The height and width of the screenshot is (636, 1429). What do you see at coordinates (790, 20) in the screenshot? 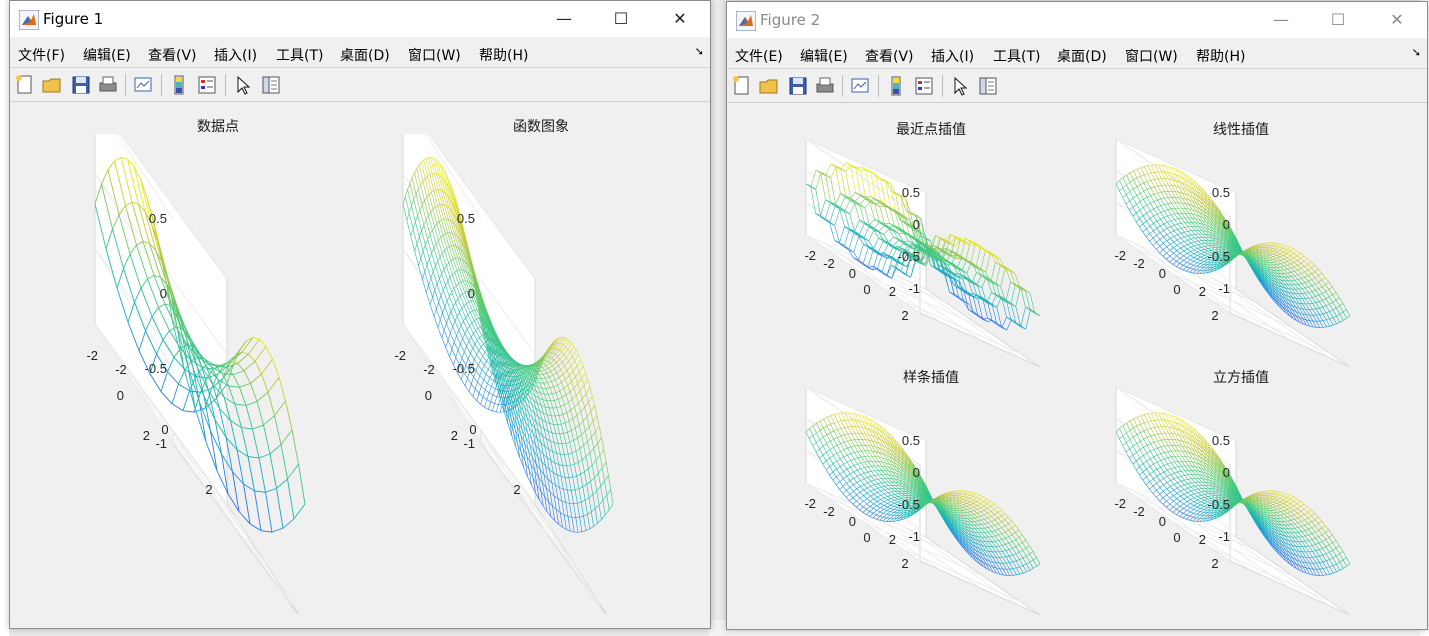
I see `window-title: Figure 2` at bounding box center [790, 20].